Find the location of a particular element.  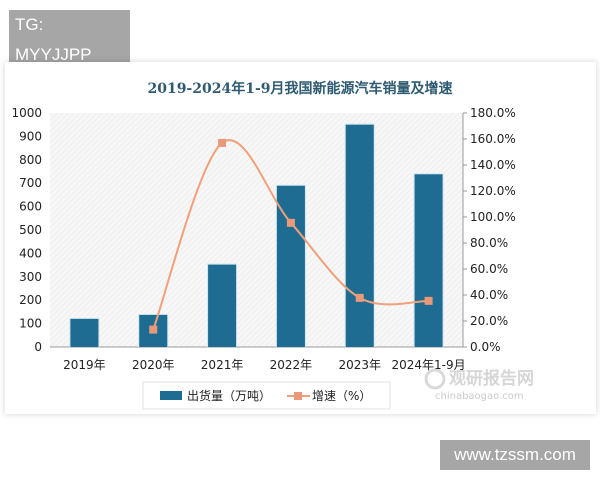

left-tick-label: 1000 is located at coordinates (26, 113).